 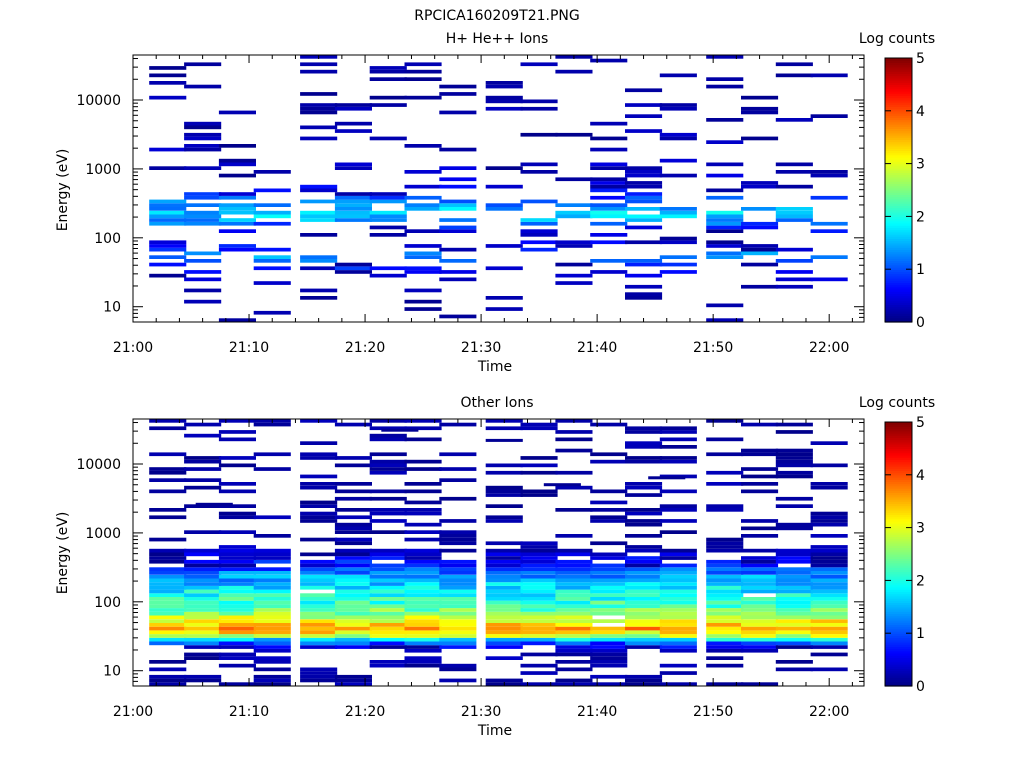 I want to click on x-tick-label: 21:50, so click(x=713, y=712).